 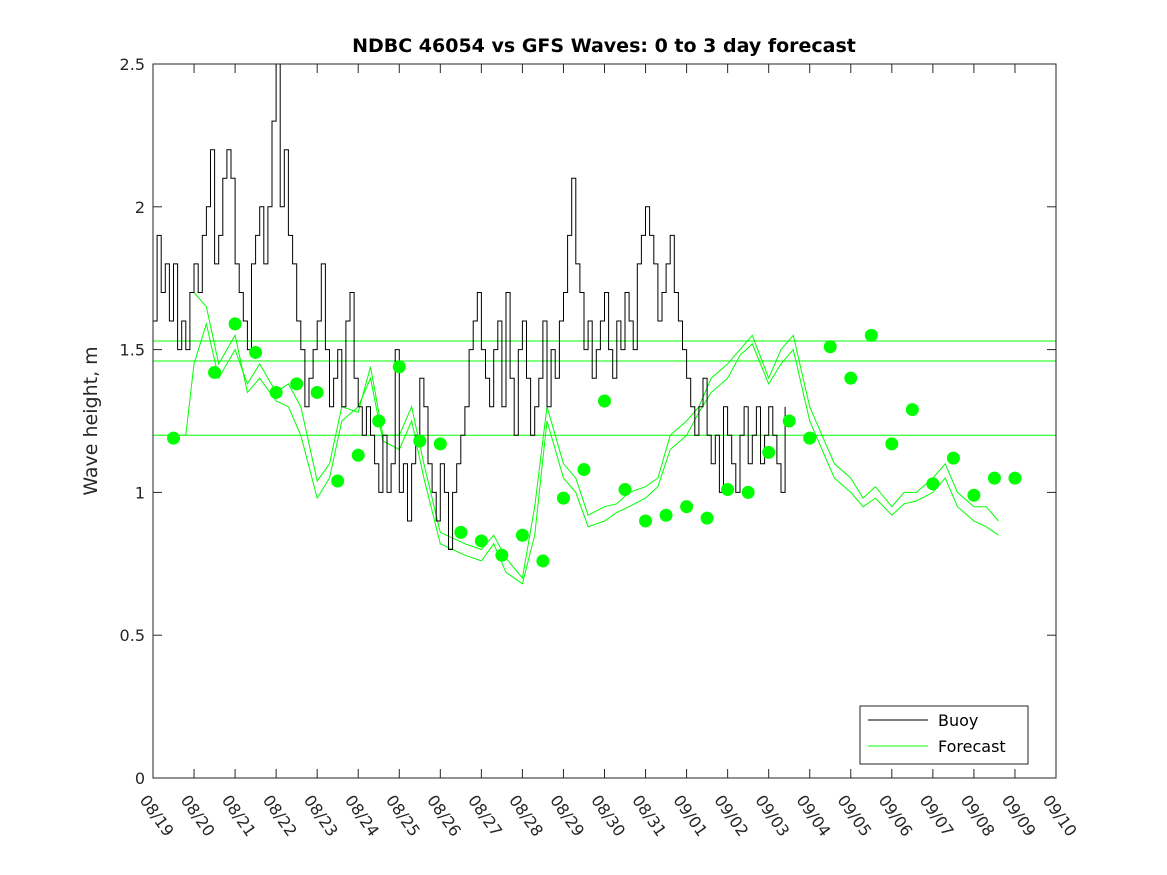 What do you see at coordinates (198, 815) in the screenshot?
I see `x-tick-label: 08/20` at bounding box center [198, 815].